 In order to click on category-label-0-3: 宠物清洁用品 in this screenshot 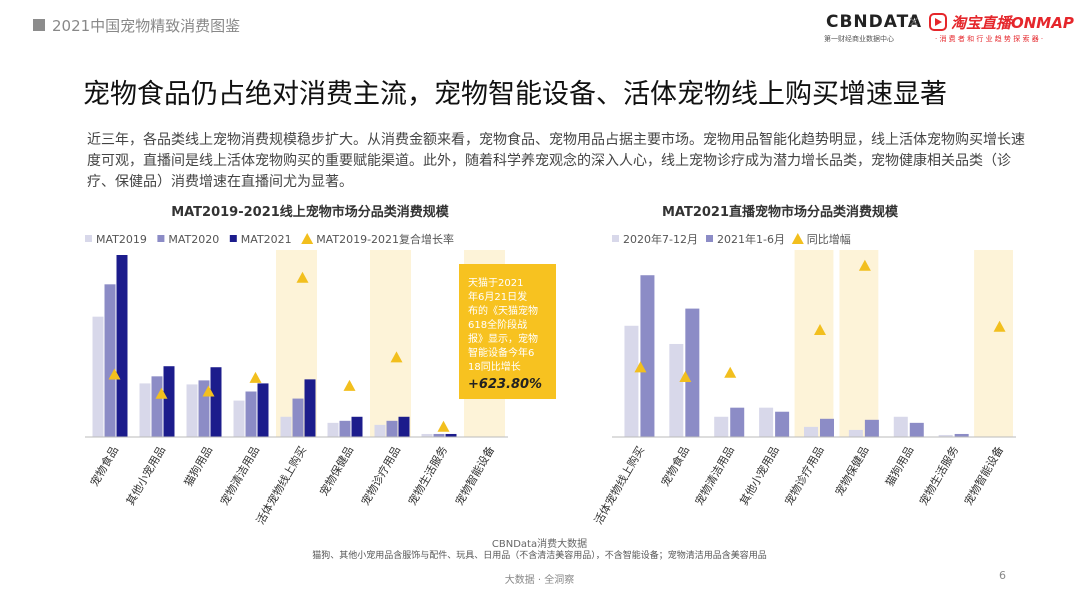, I will do `click(239, 476)`.